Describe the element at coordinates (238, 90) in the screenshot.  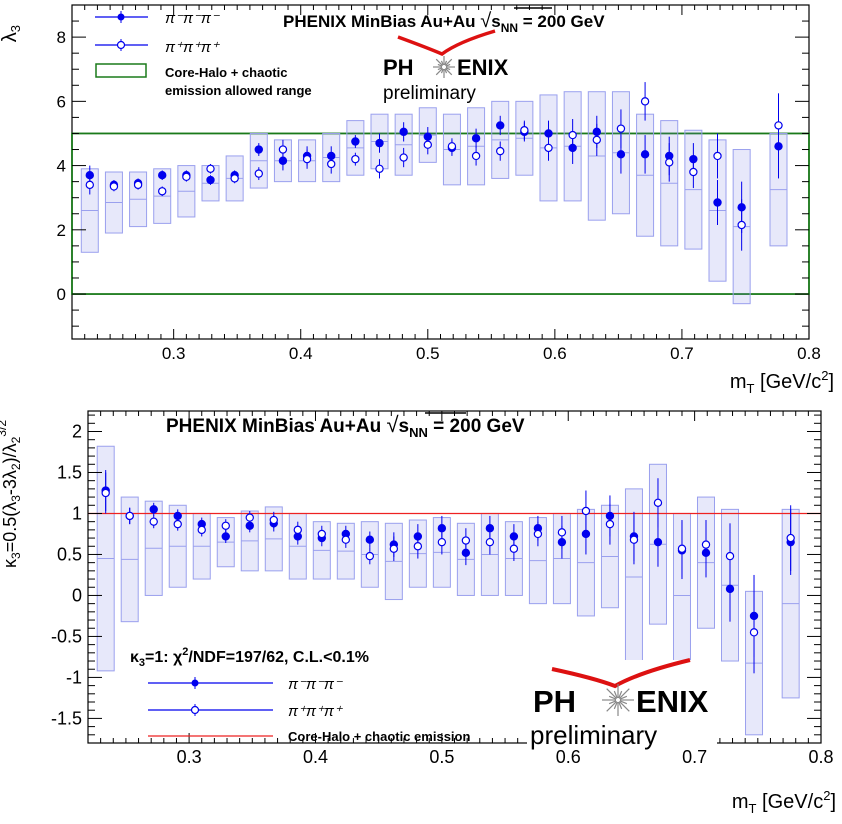
I see `legend-band-label-2: emission allowed range` at that location.